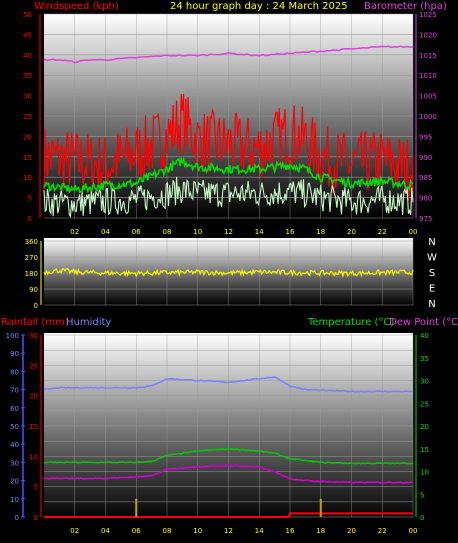 The image size is (458, 543). Describe the element at coordinates (14, 354) in the screenshot. I see `humidity-tick-label: 90` at that location.